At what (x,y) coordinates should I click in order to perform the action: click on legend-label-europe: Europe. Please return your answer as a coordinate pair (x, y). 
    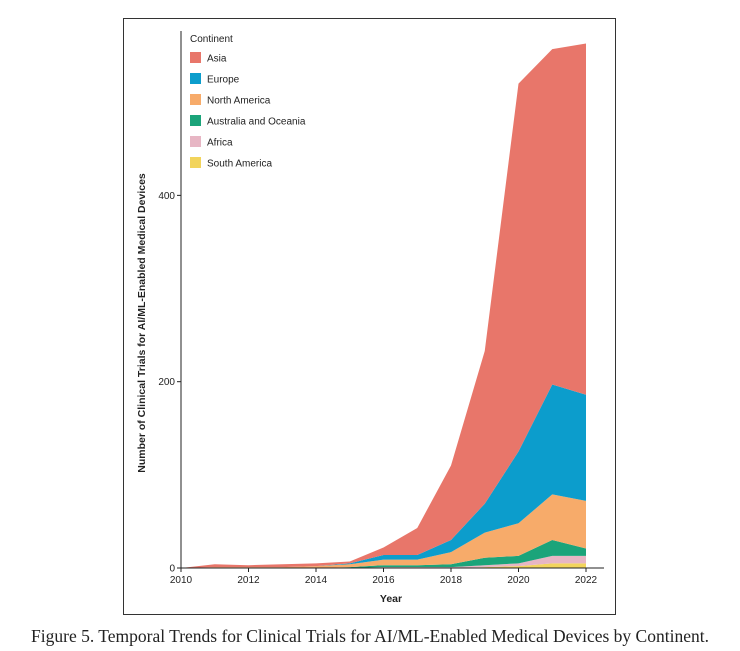
    Looking at the image, I should click on (223, 80).